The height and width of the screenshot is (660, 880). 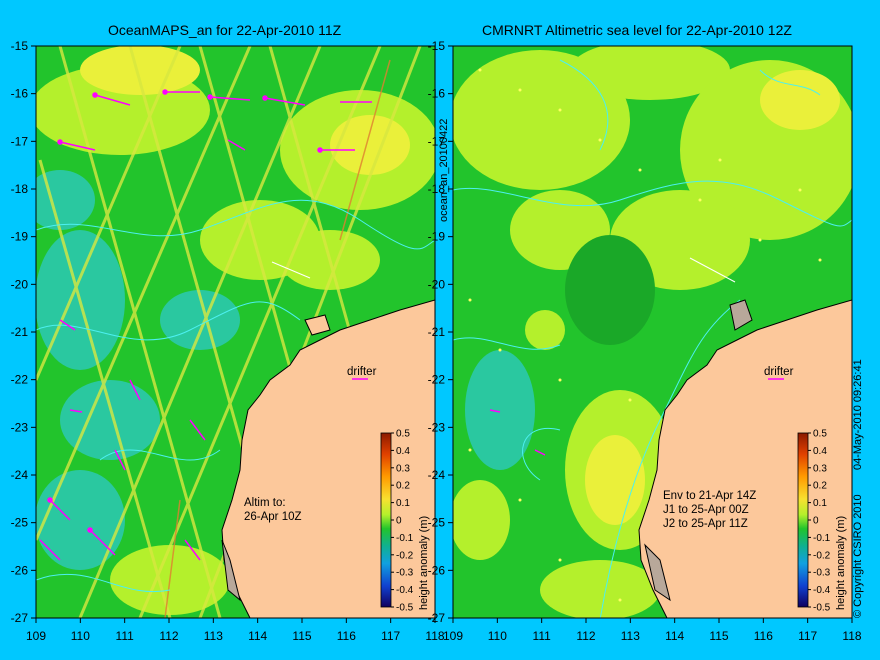 What do you see at coordinates (265, 503) in the screenshot?
I see `left-note-line-1: Altim to:` at bounding box center [265, 503].